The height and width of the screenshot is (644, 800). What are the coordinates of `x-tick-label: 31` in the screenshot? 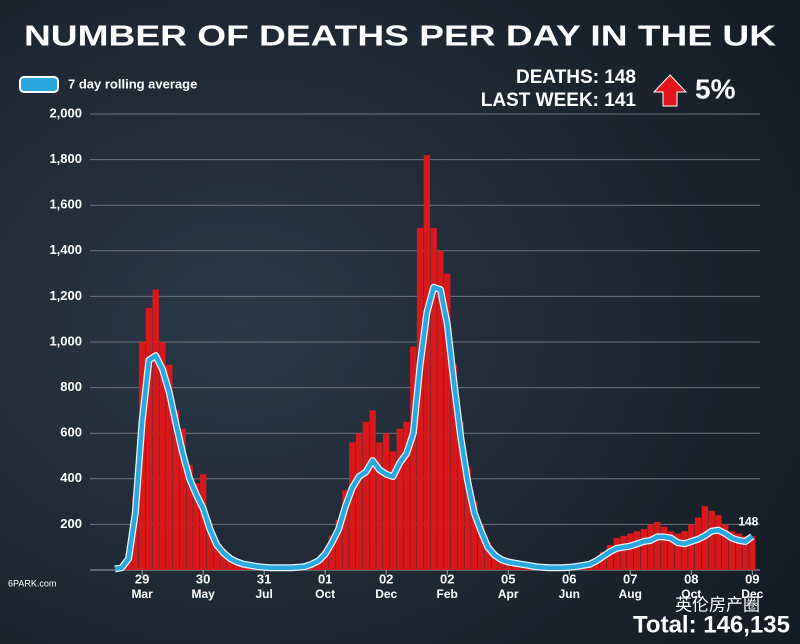 It's located at (264, 578).